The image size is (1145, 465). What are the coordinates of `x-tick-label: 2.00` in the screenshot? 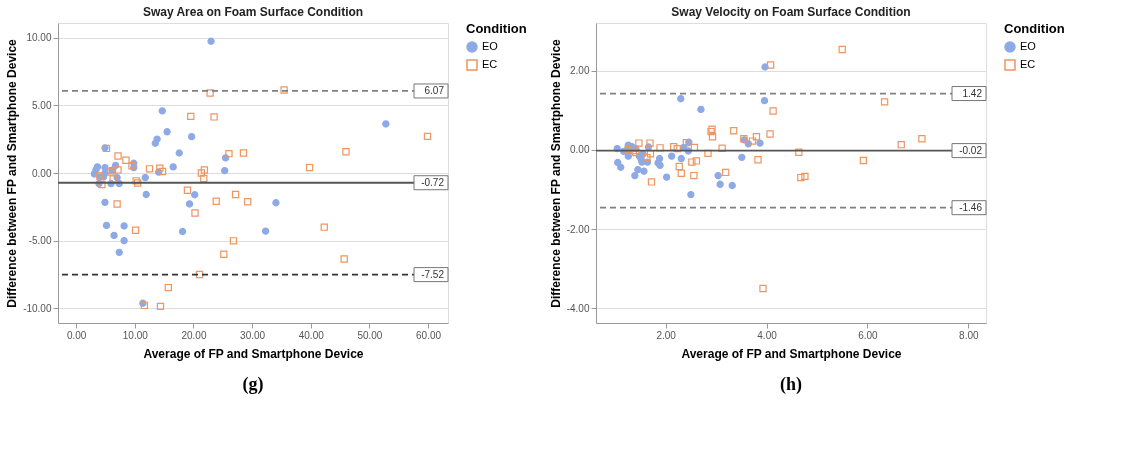 It's located at (666, 335).